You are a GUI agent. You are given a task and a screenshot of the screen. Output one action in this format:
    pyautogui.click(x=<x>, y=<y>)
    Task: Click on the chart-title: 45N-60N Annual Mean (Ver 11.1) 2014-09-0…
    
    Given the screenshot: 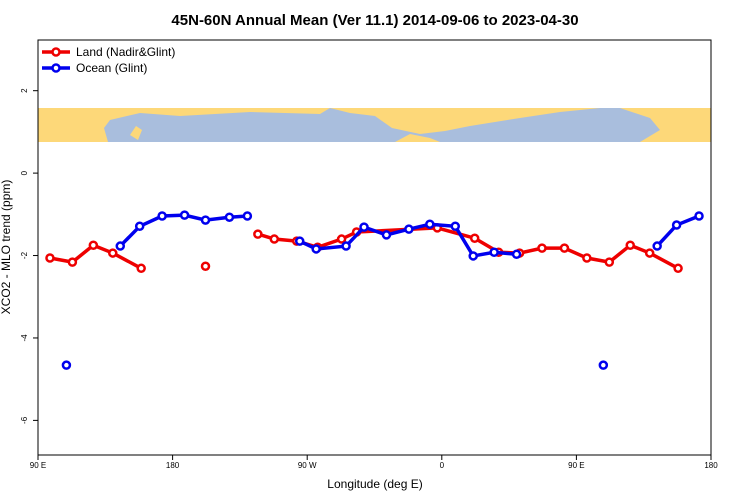 What is the action you would take?
    pyautogui.click(x=374, y=20)
    